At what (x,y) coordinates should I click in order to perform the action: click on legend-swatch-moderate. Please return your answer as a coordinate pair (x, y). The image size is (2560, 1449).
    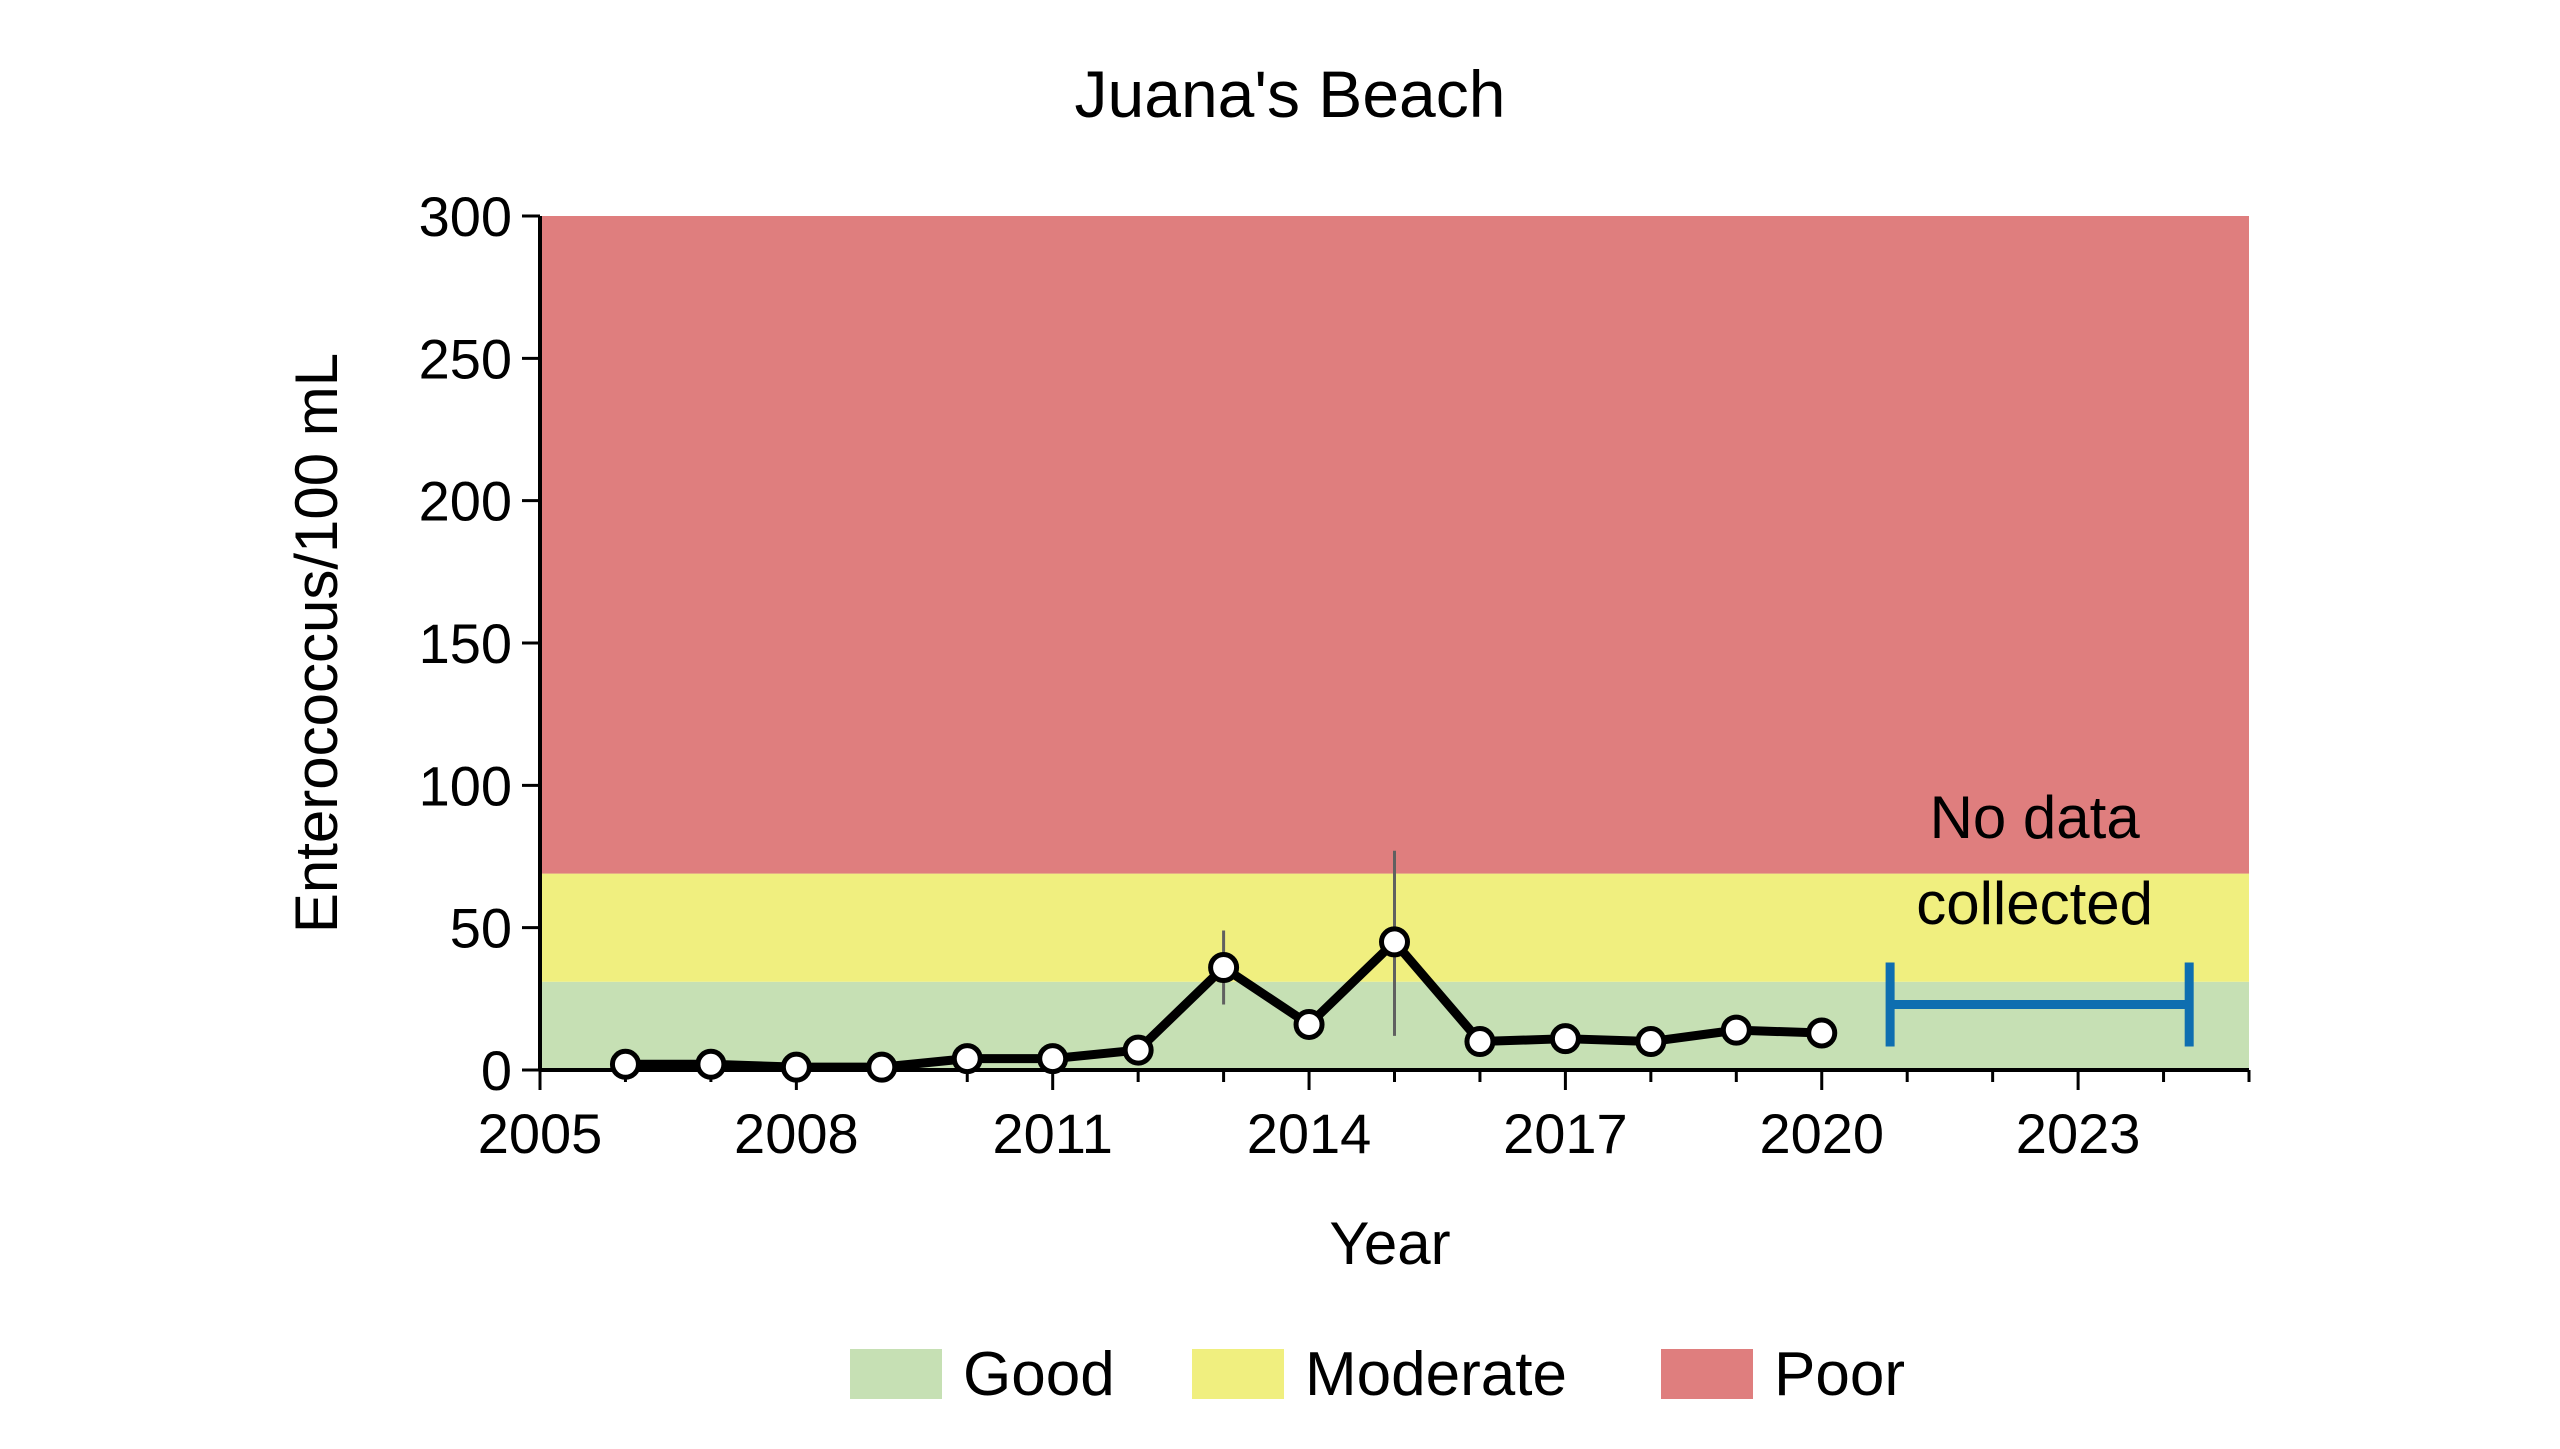
    Looking at the image, I should click on (1238, 1374).